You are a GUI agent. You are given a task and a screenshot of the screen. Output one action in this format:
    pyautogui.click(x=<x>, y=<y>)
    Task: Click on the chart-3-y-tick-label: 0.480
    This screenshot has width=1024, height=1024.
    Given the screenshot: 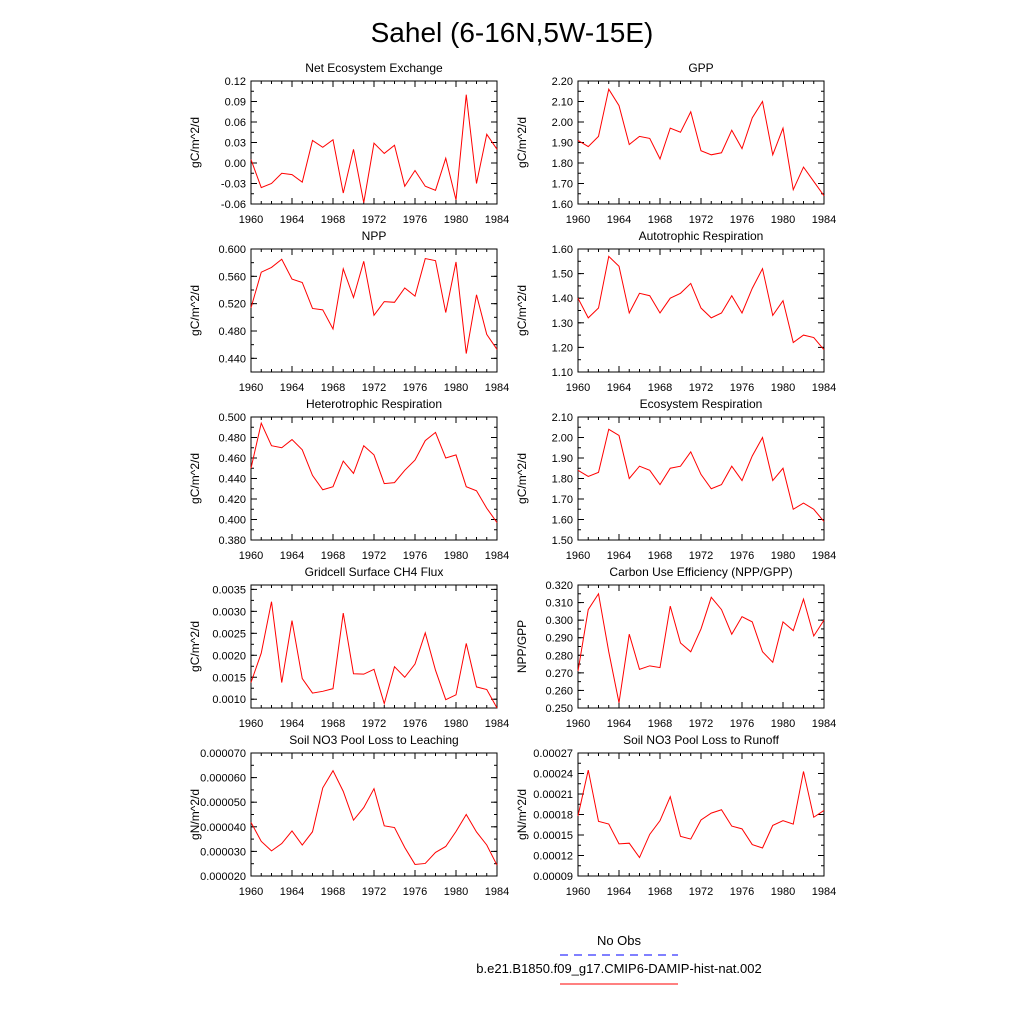 What is the action you would take?
    pyautogui.click(x=232, y=332)
    